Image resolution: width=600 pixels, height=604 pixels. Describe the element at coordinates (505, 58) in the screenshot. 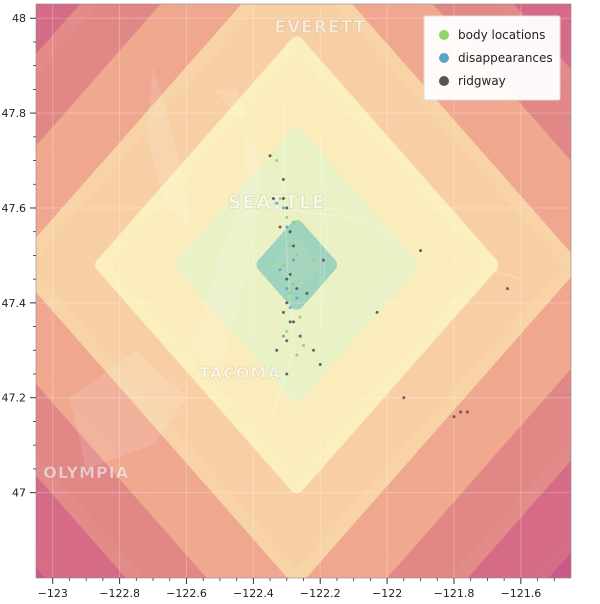

I see `legend-label-1: disappearances` at that location.